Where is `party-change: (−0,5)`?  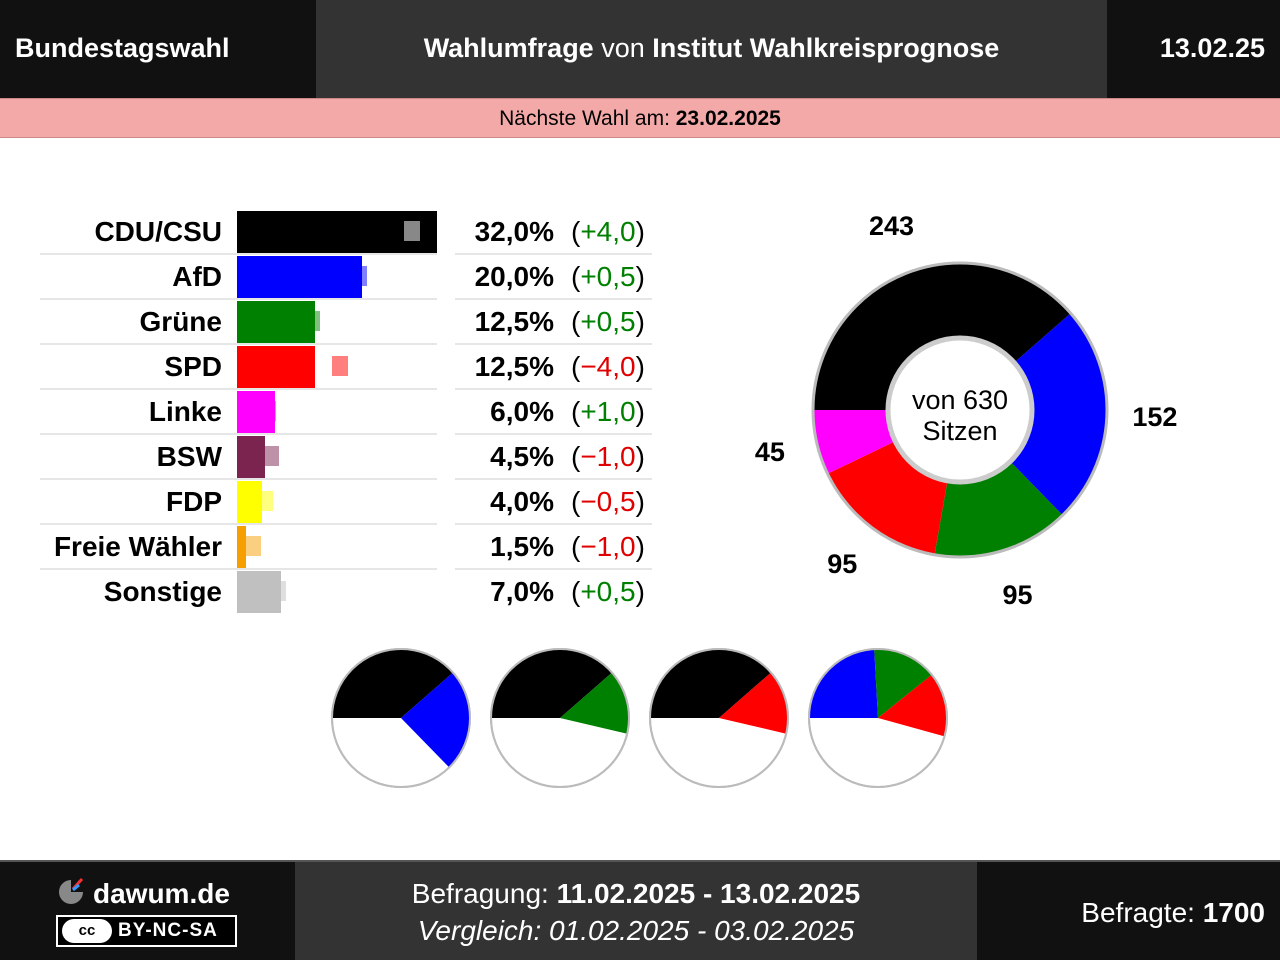
party-change: (−0,5) is located at coordinates (608, 502).